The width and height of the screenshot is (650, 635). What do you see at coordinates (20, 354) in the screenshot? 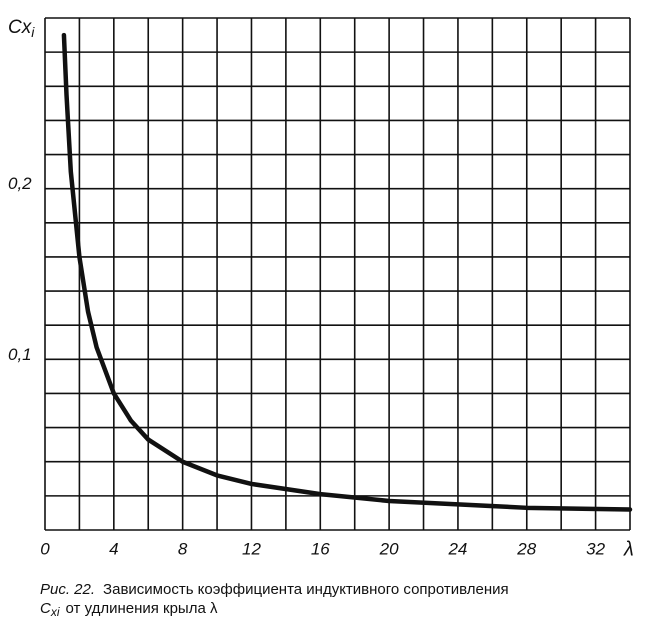
I see `y-tick-label: 0,1` at bounding box center [20, 354].